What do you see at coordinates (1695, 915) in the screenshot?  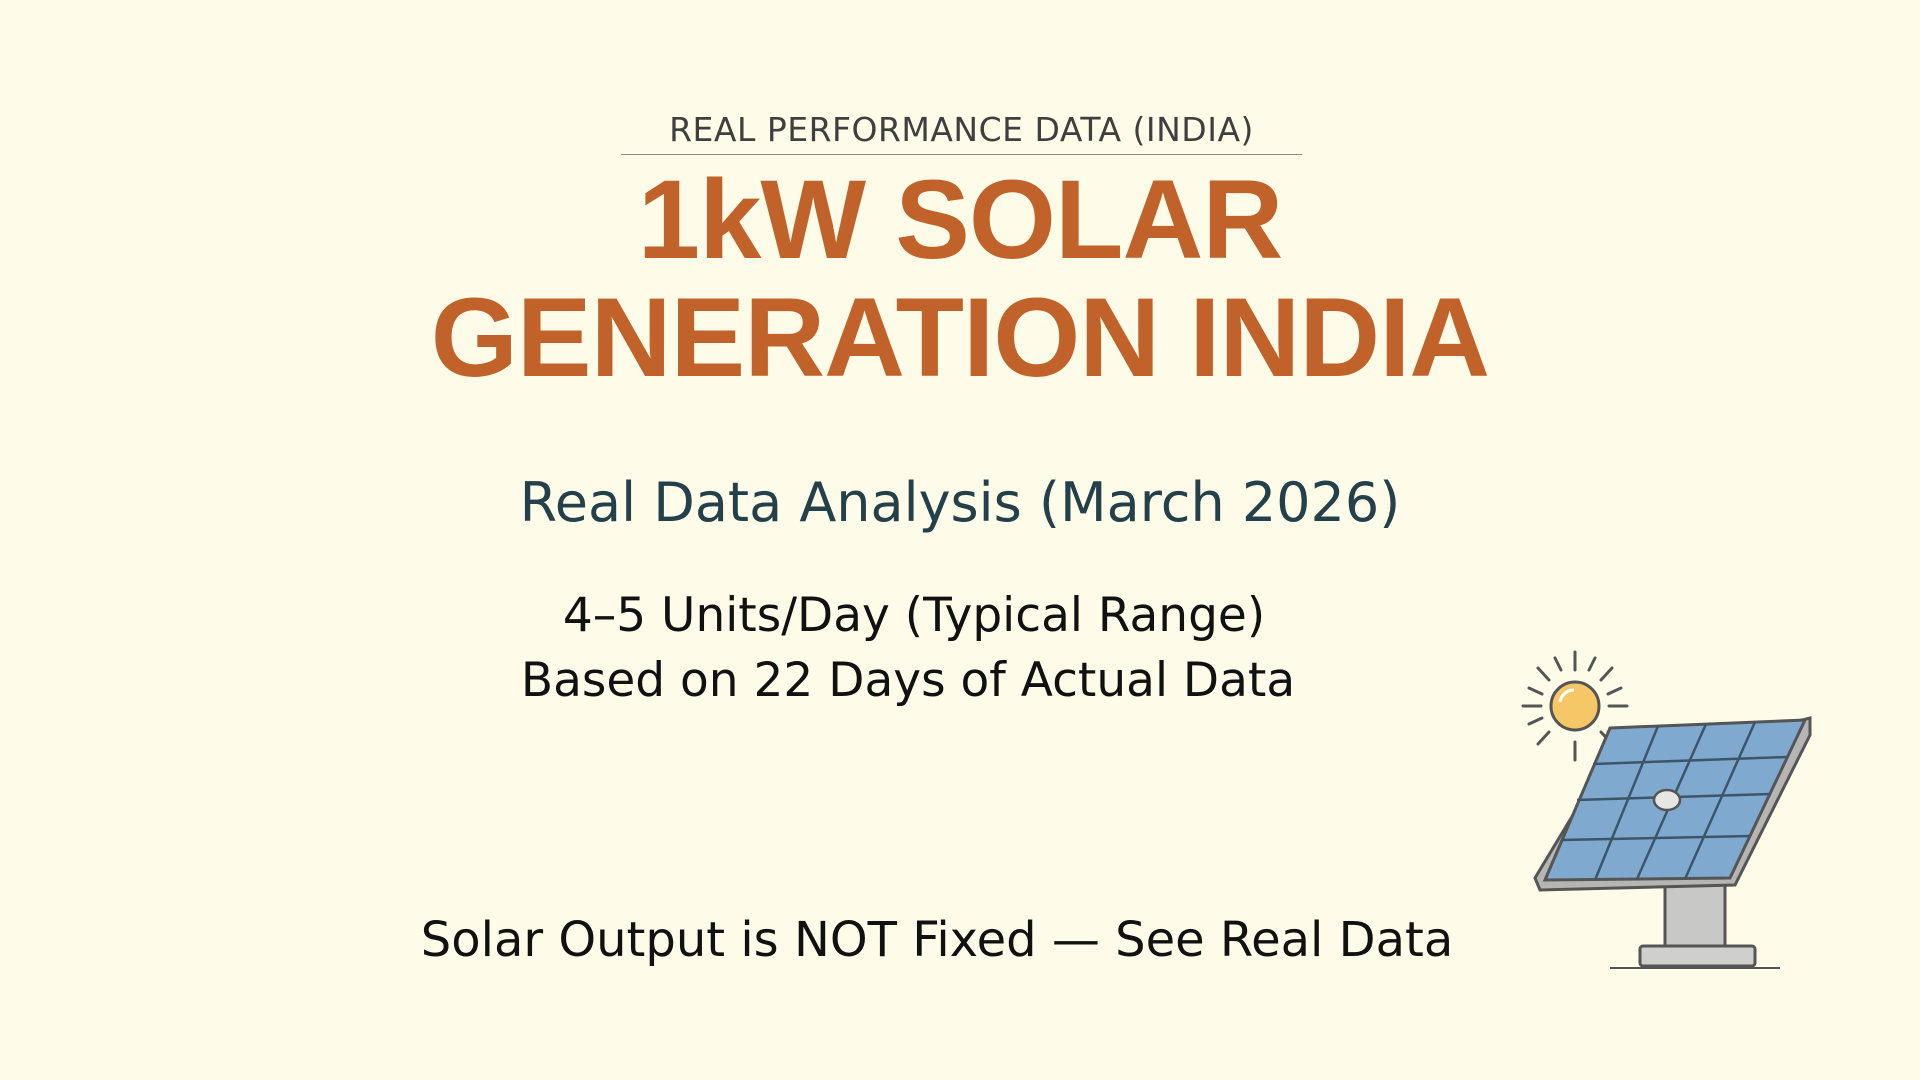 I see `panel-post` at bounding box center [1695, 915].